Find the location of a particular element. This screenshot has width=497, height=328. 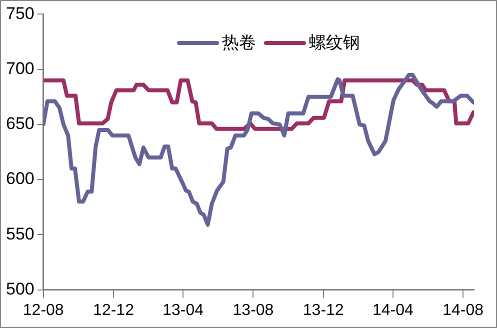

y-tick-label: 700 is located at coordinates (20, 68).